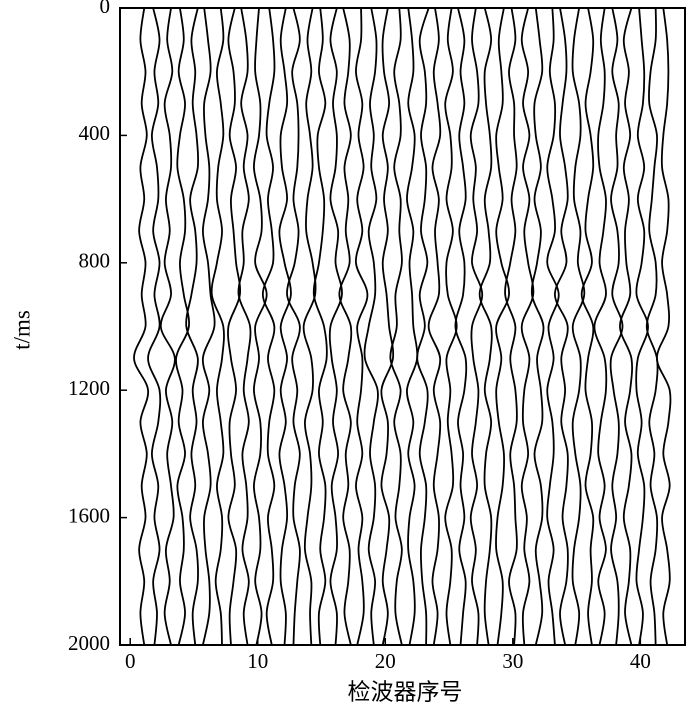 Image resolution: width=700 pixels, height=719 pixels. I want to click on y-tick-label: 1600, so click(89, 515).